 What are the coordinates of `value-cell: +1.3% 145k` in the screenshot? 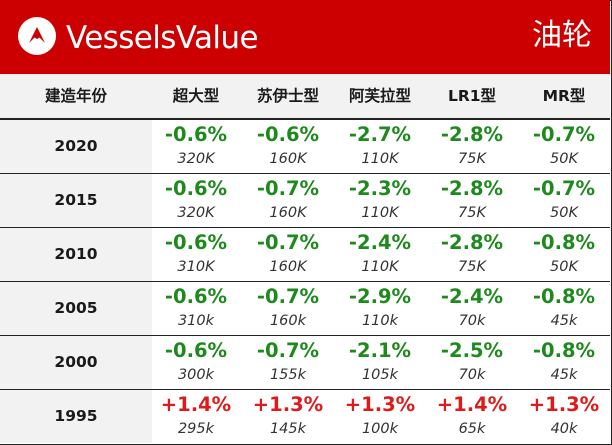 It's located at (288, 416).